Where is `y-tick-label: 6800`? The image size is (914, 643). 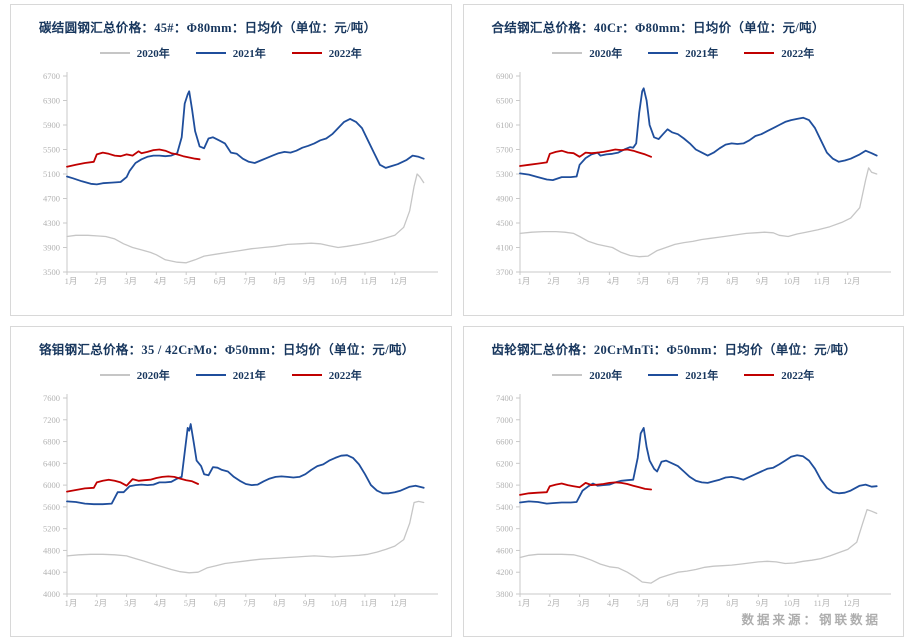 y-tick-label: 6800 is located at coordinates (51, 441).